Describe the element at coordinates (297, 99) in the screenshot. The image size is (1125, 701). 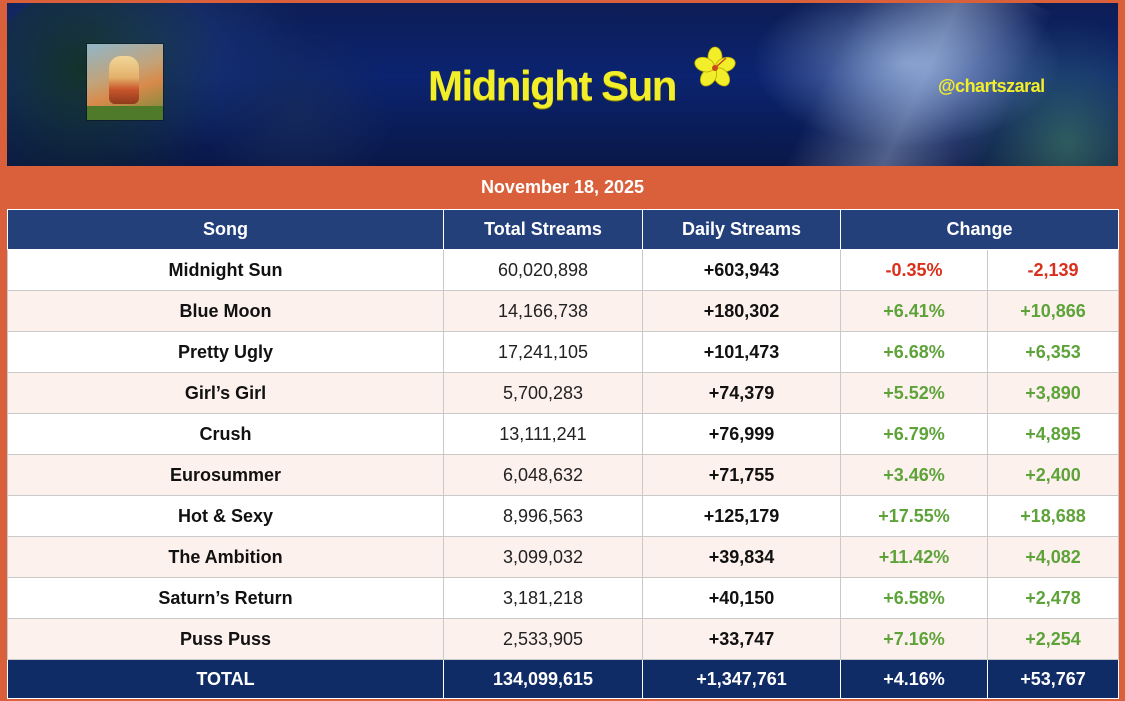
I see `banner-foliage` at that location.